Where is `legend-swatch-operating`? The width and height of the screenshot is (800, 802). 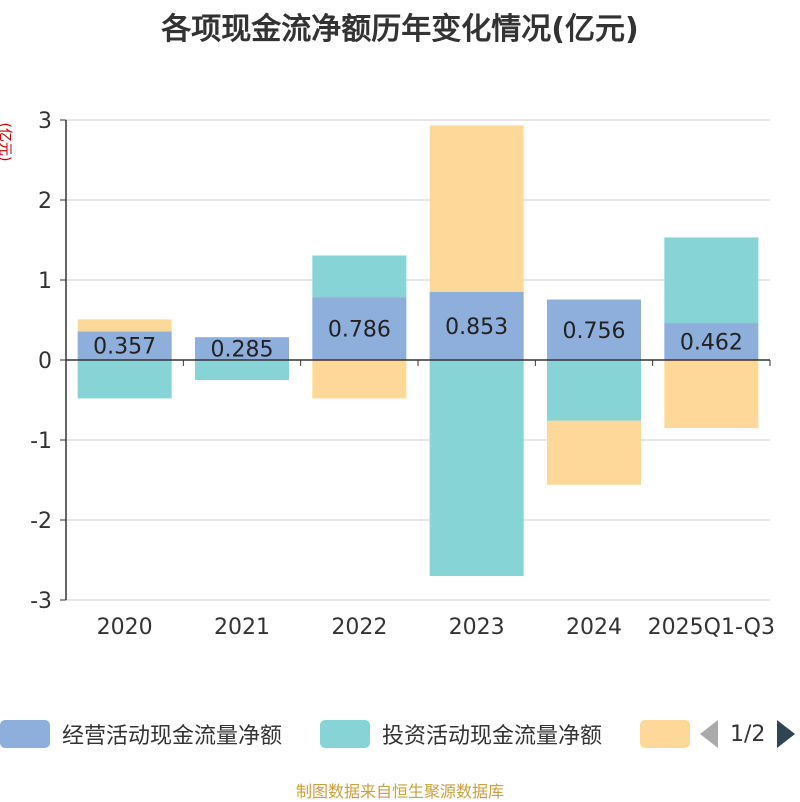 legend-swatch-operating is located at coordinates (25, 734).